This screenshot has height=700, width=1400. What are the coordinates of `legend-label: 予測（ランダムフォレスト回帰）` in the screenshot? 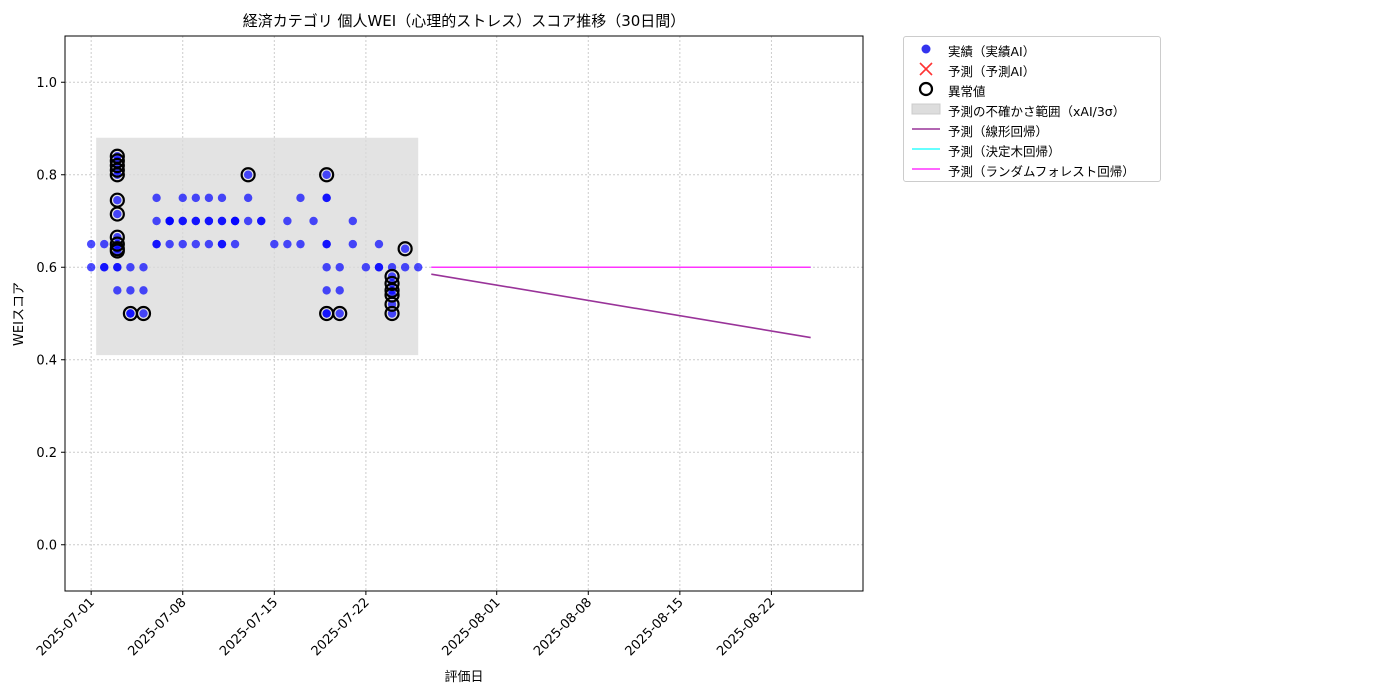 It's located at (1041, 171).